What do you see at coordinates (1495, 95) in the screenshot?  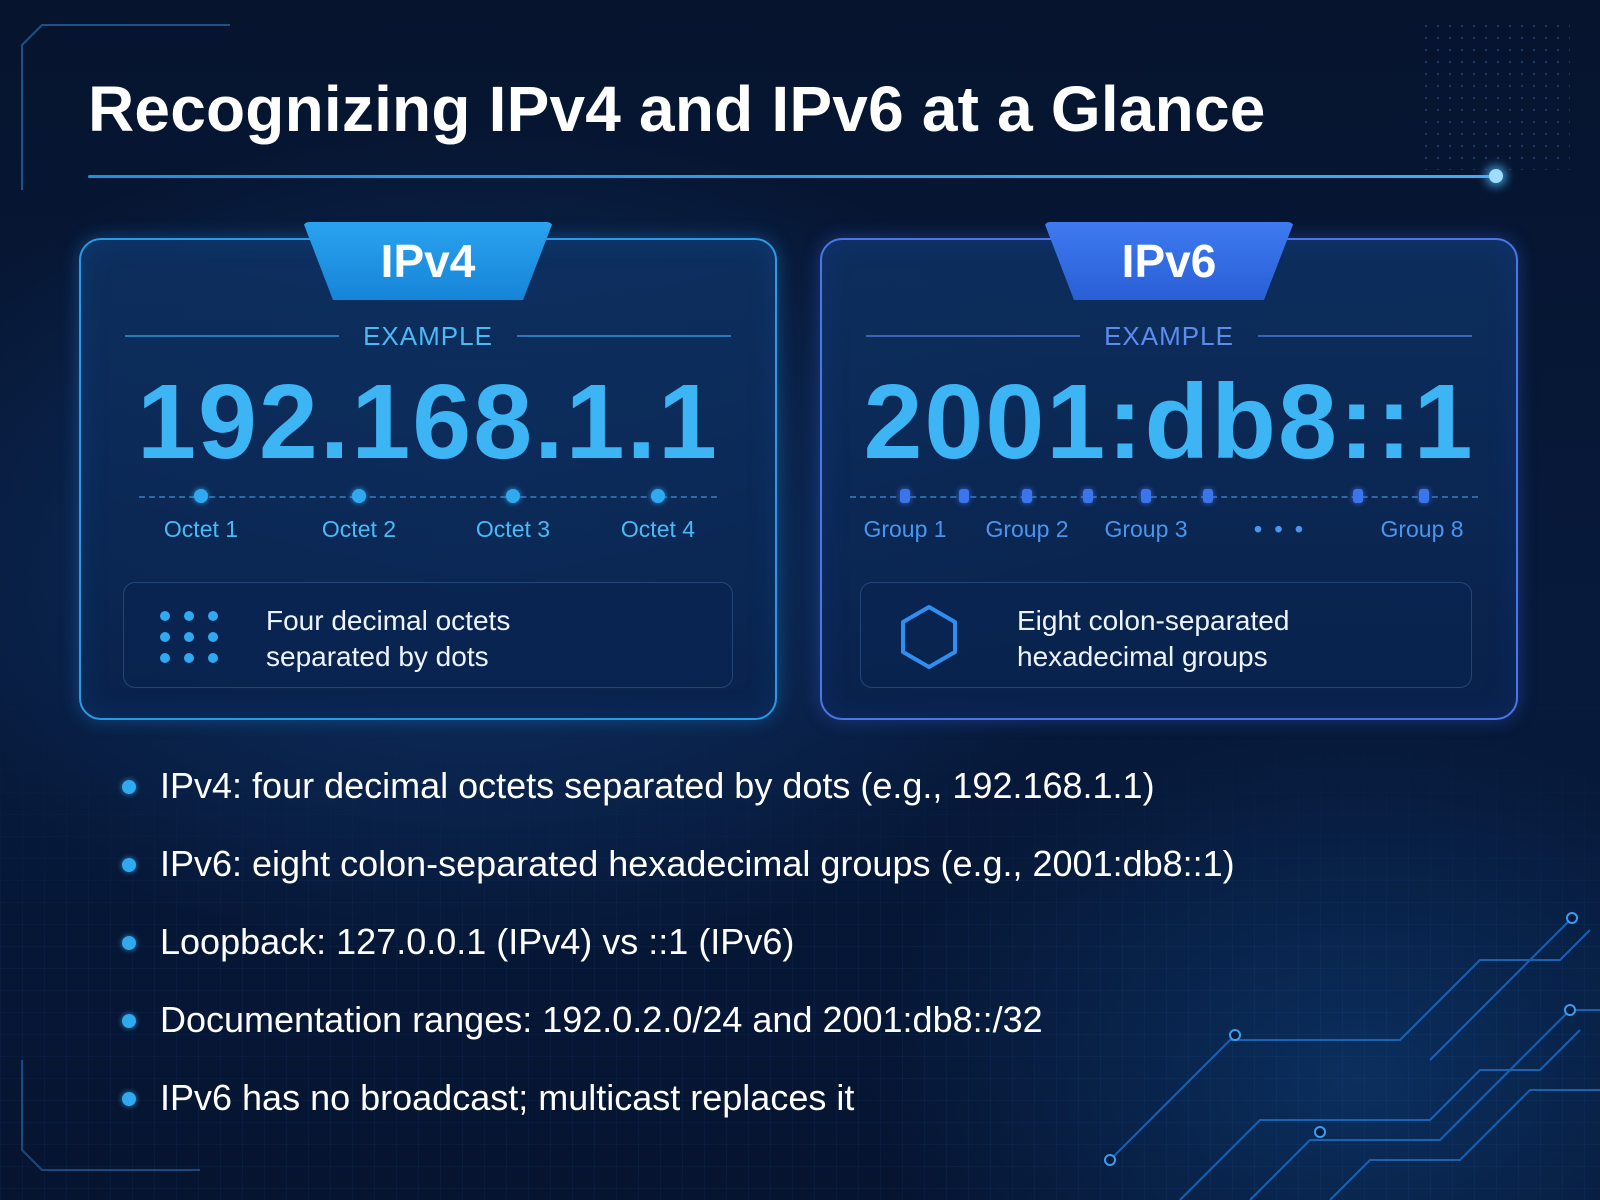 I see `background-dot-pattern` at bounding box center [1495, 95].